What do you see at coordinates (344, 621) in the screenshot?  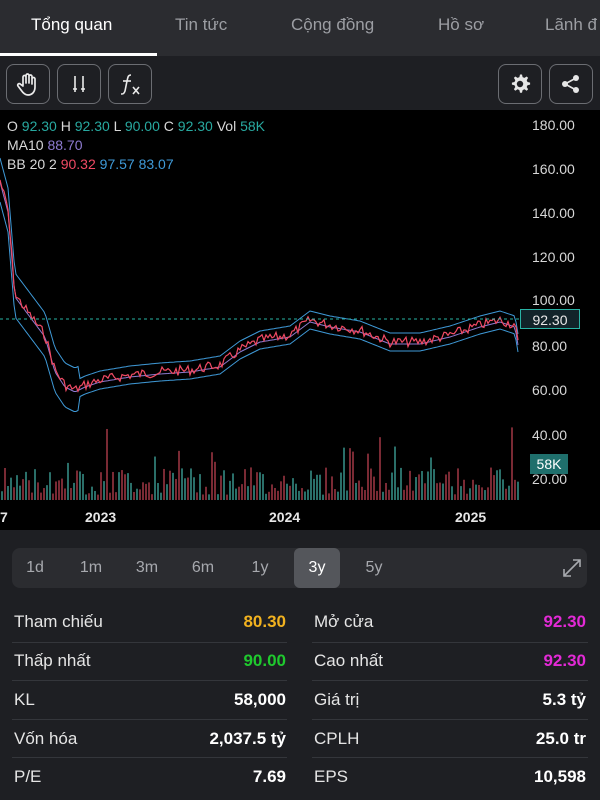 I see `stat-label-open: Mở cửa` at bounding box center [344, 621].